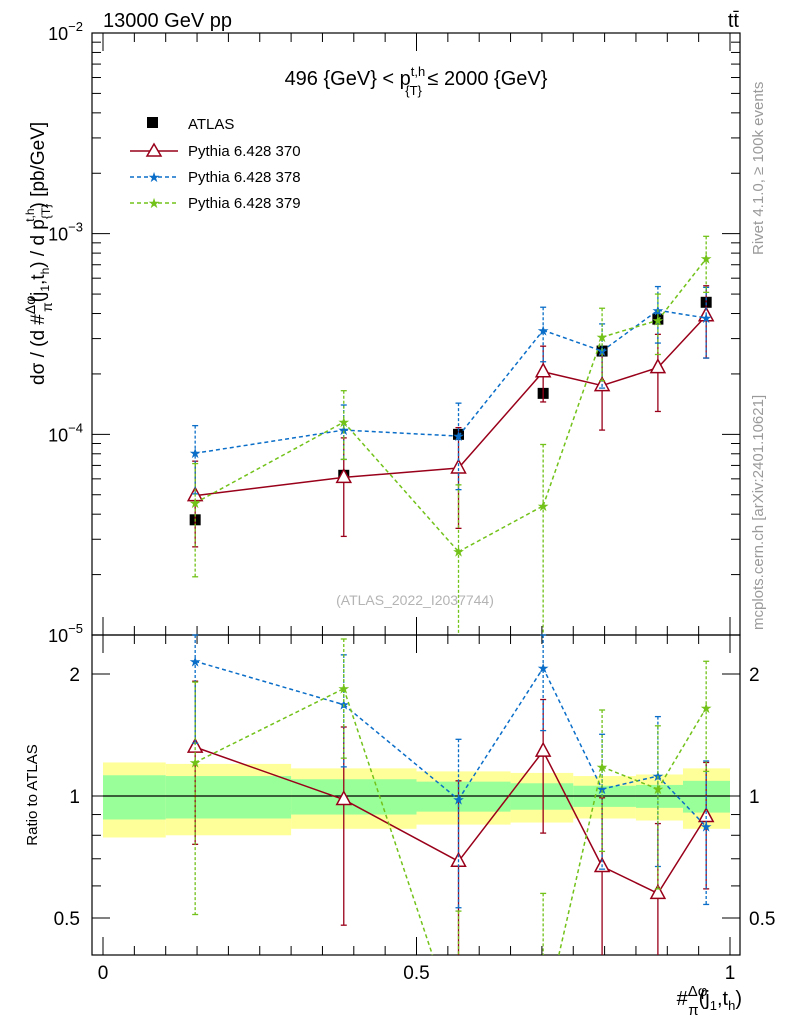 The height and width of the screenshot is (1024, 786). Describe the element at coordinates (154, 149) in the screenshot. I see `legend-marker-py370` at that location.